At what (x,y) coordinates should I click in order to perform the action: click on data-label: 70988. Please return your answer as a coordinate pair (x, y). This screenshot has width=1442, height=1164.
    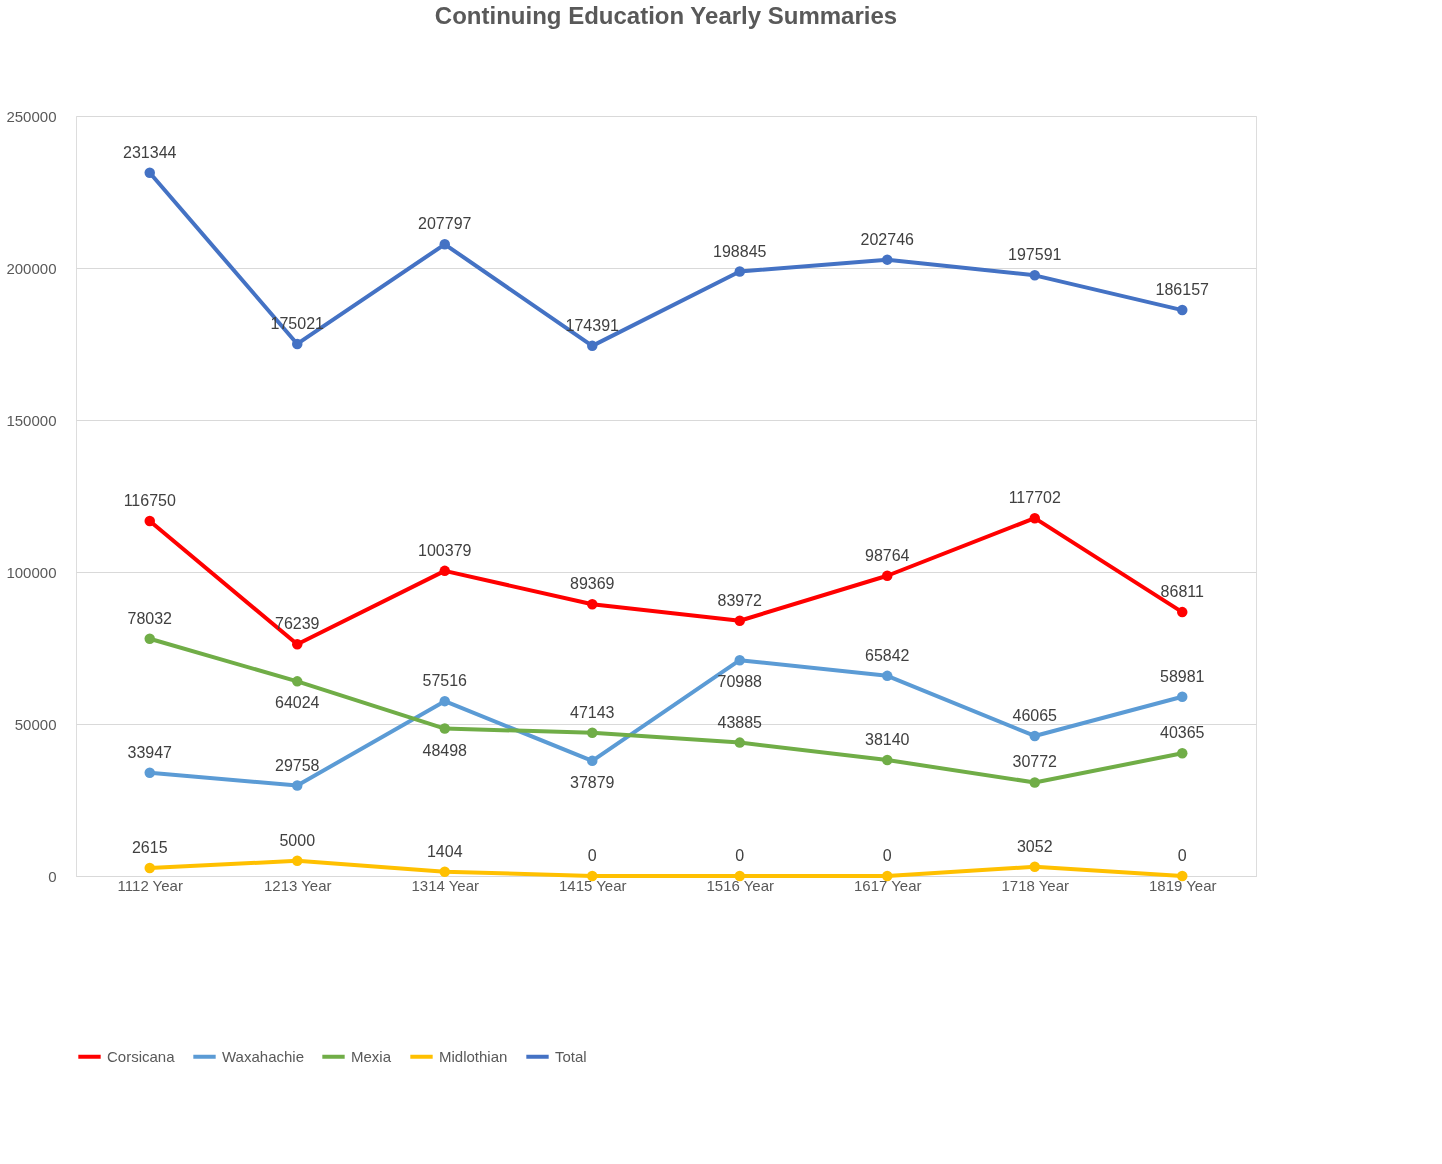
    Looking at the image, I should click on (740, 682).